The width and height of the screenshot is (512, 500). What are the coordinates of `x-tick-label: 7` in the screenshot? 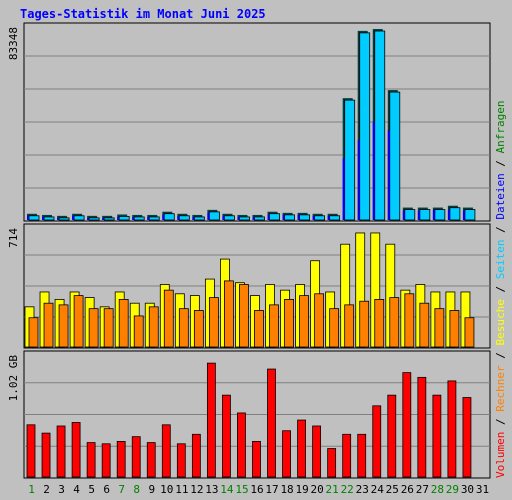 It's located at (121, 489).